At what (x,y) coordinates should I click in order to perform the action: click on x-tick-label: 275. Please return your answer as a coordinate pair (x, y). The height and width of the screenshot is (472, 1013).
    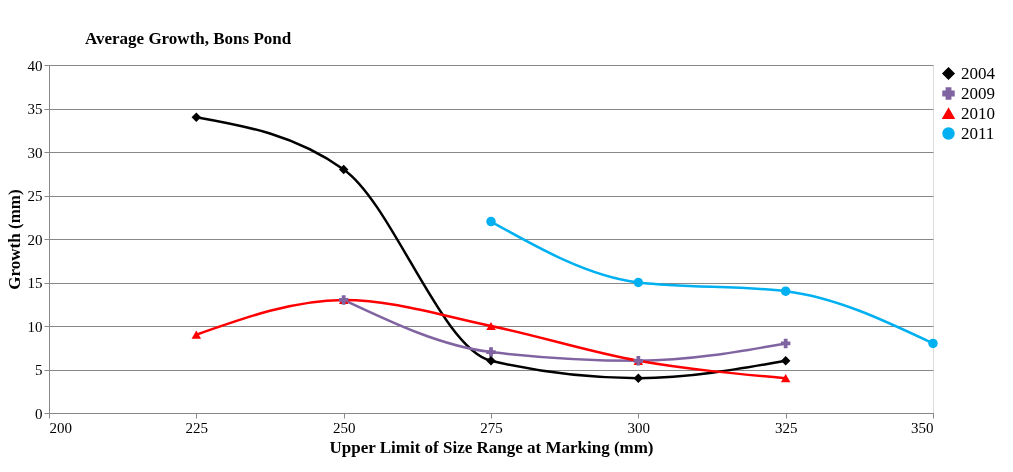
    Looking at the image, I should click on (491, 427).